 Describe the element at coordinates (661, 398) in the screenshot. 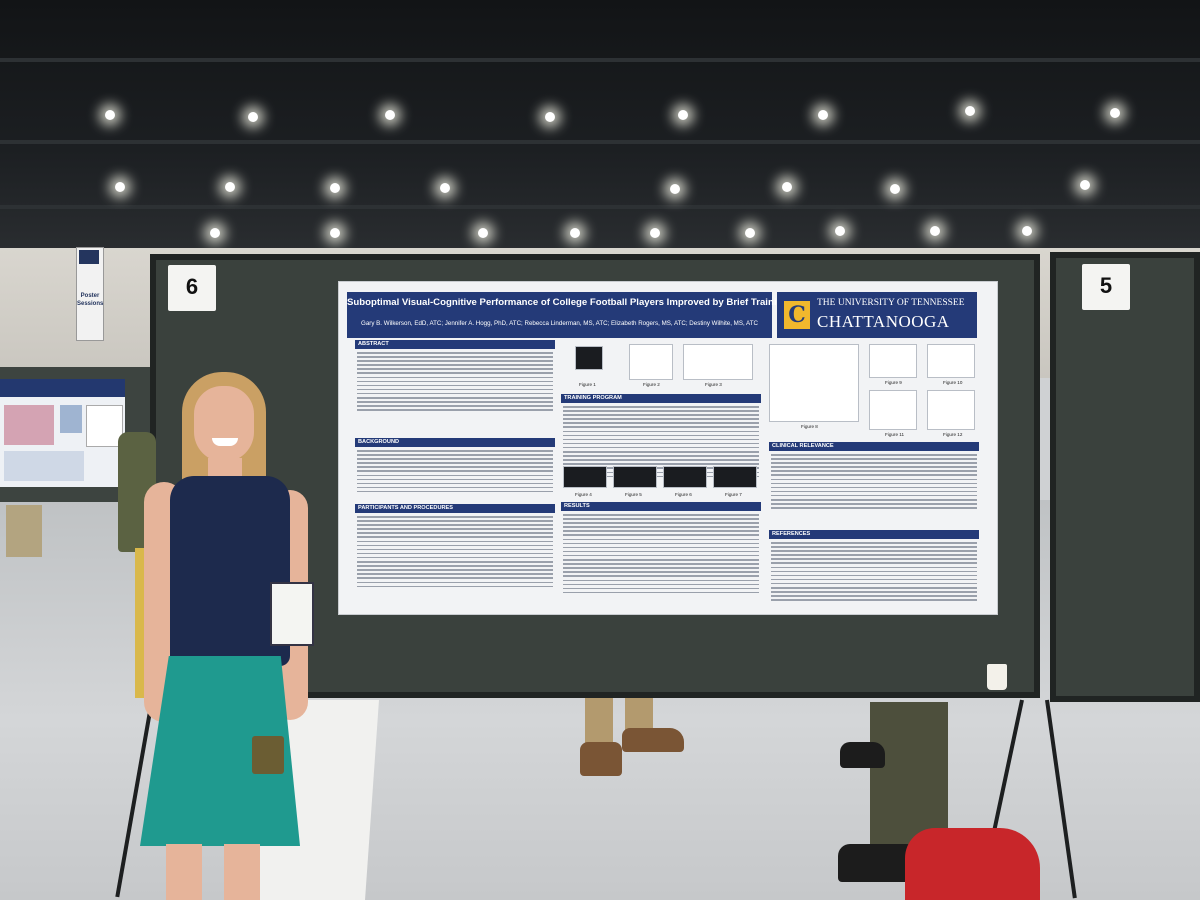

I see `section-header-training: TRAINING PROGRAM` at that location.